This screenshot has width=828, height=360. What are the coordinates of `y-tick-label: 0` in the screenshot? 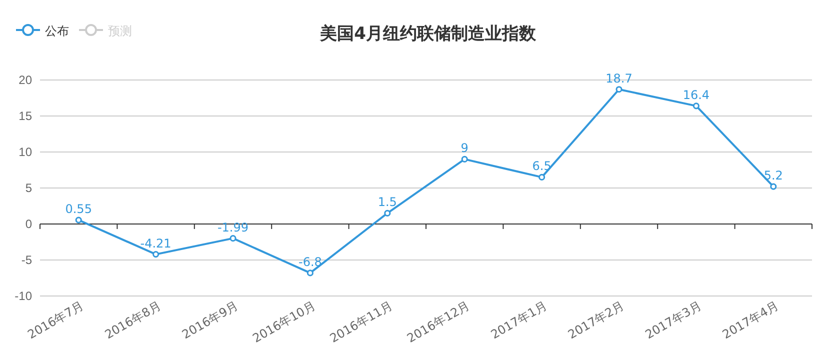 It's located at (28, 223).